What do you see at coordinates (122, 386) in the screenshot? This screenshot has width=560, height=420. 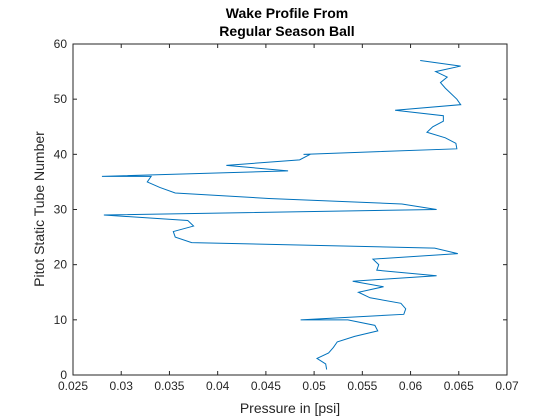 I see `x-tick-label: 0.03` at bounding box center [122, 386].